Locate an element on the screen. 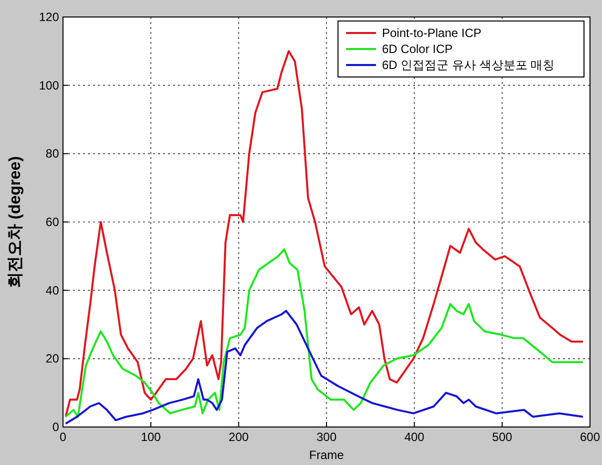 This screenshot has width=602, height=465. legend-label: Point-to-Plane ICP is located at coordinates (432, 33).